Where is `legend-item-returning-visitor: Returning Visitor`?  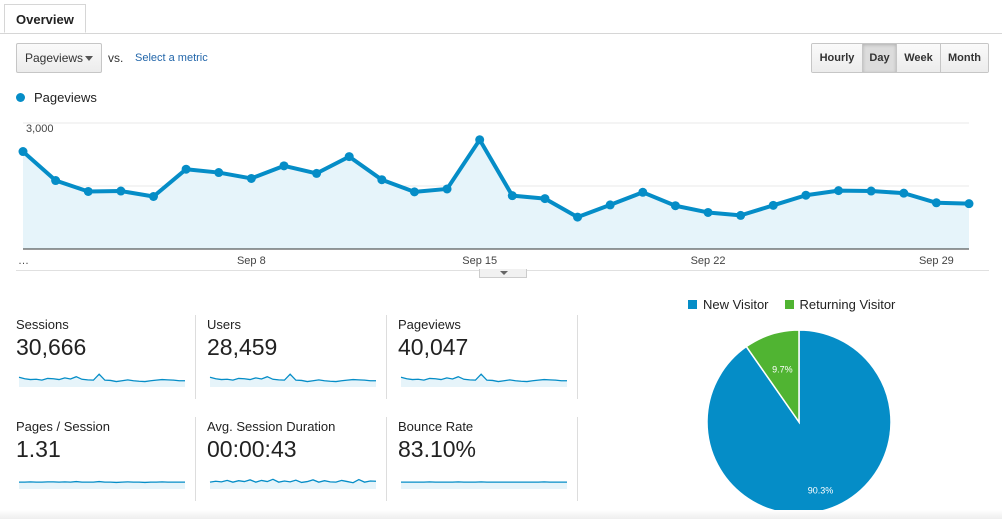 legend-item-returning-visitor: Returning Visitor is located at coordinates (840, 304).